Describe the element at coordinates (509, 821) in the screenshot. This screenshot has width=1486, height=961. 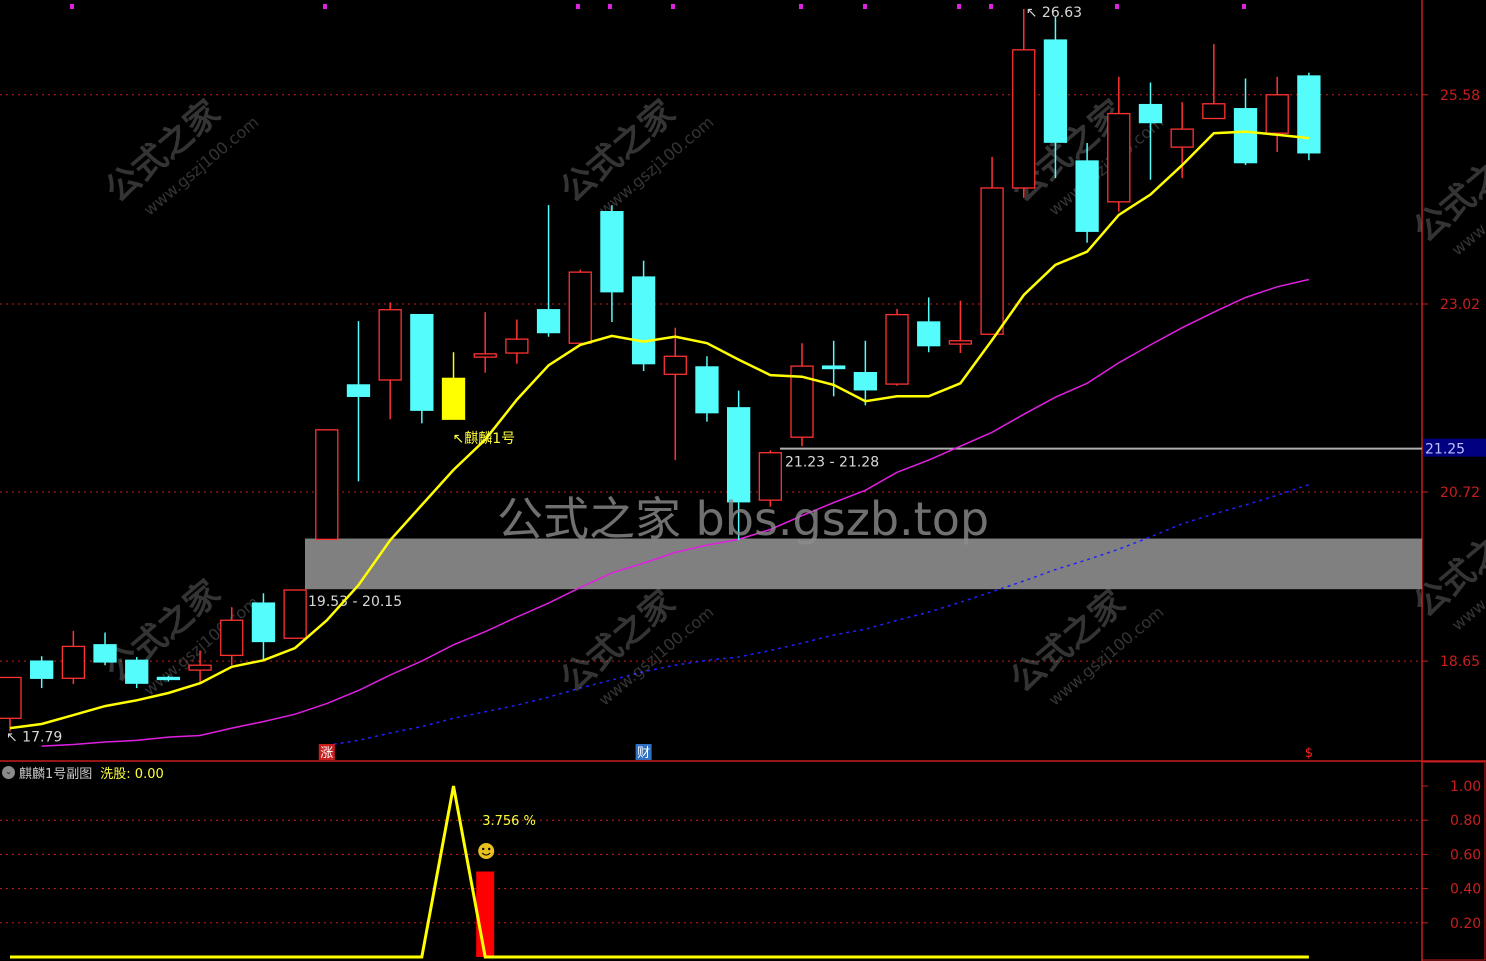
I see `sub-annotation: 3.756 %` at that location.